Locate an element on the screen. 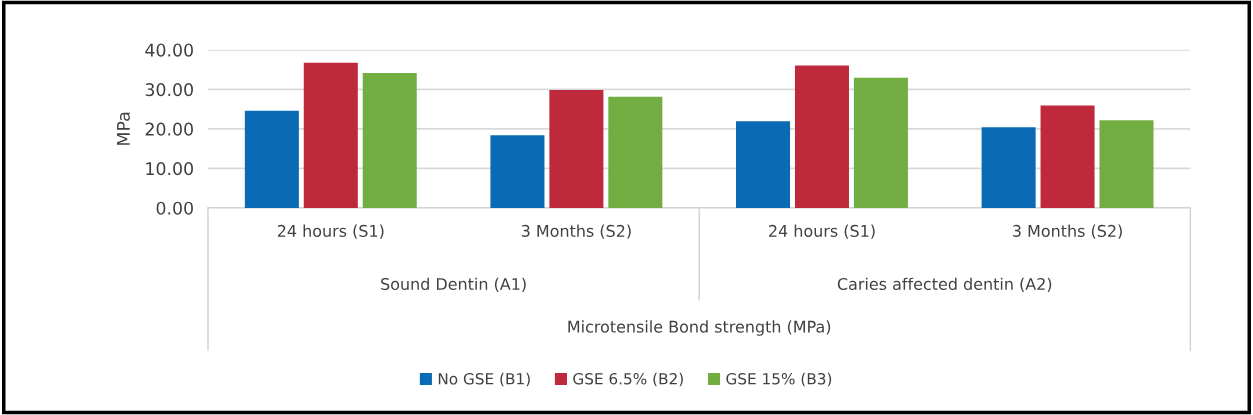 This screenshot has width=1253, height=415. y-axis-title: MPa is located at coordinates (123, 128).